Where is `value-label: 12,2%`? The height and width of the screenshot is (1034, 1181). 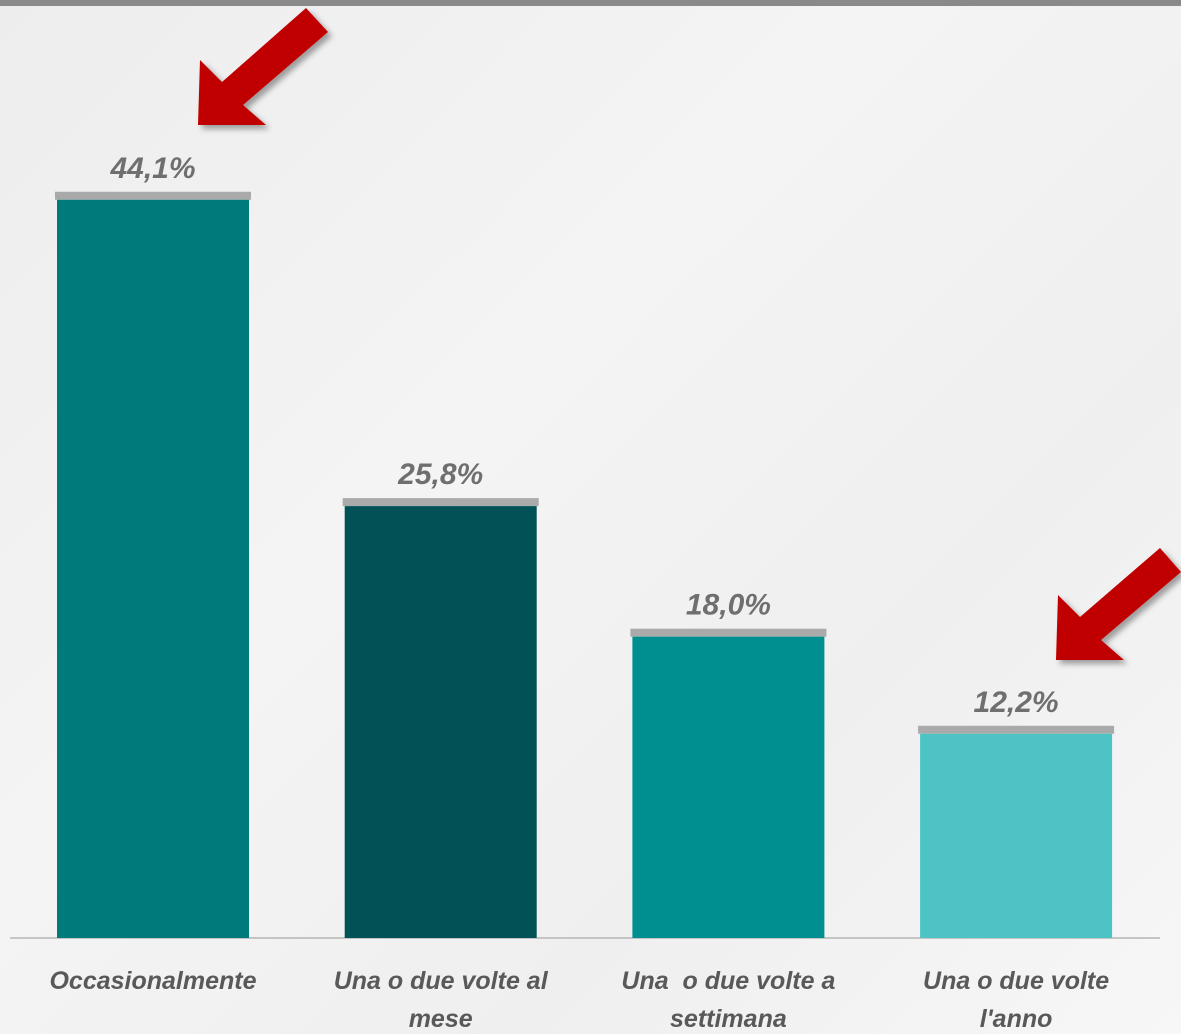 value-label: 12,2% is located at coordinates (1016, 702).